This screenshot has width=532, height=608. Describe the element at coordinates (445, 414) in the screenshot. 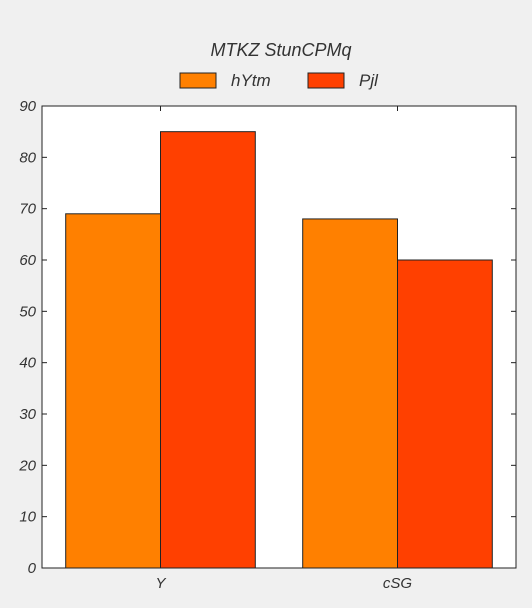

I see `bar-pjl-csg` at that location.